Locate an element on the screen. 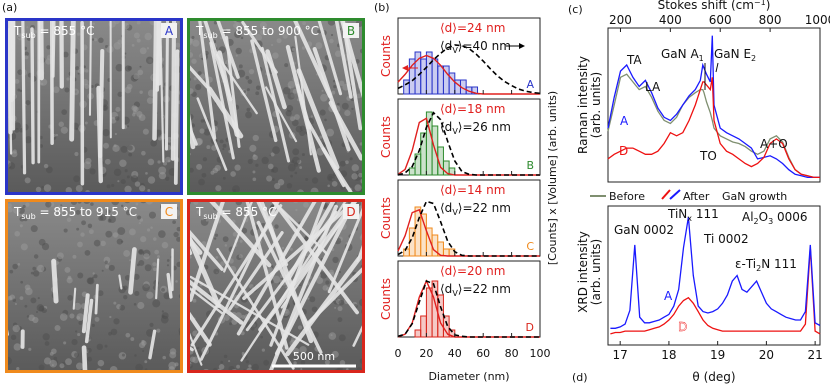  legend-line is located at coordinates (666, 194).